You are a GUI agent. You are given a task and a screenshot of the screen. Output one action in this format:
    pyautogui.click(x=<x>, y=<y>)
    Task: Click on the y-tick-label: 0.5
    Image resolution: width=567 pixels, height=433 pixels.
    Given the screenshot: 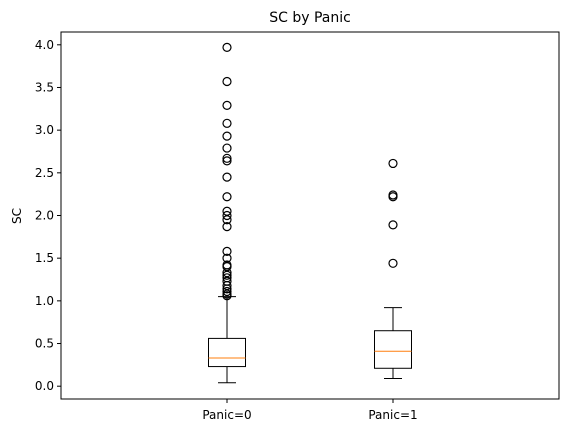 What is the action you would take?
    pyautogui.click(x=44, y=344)
    